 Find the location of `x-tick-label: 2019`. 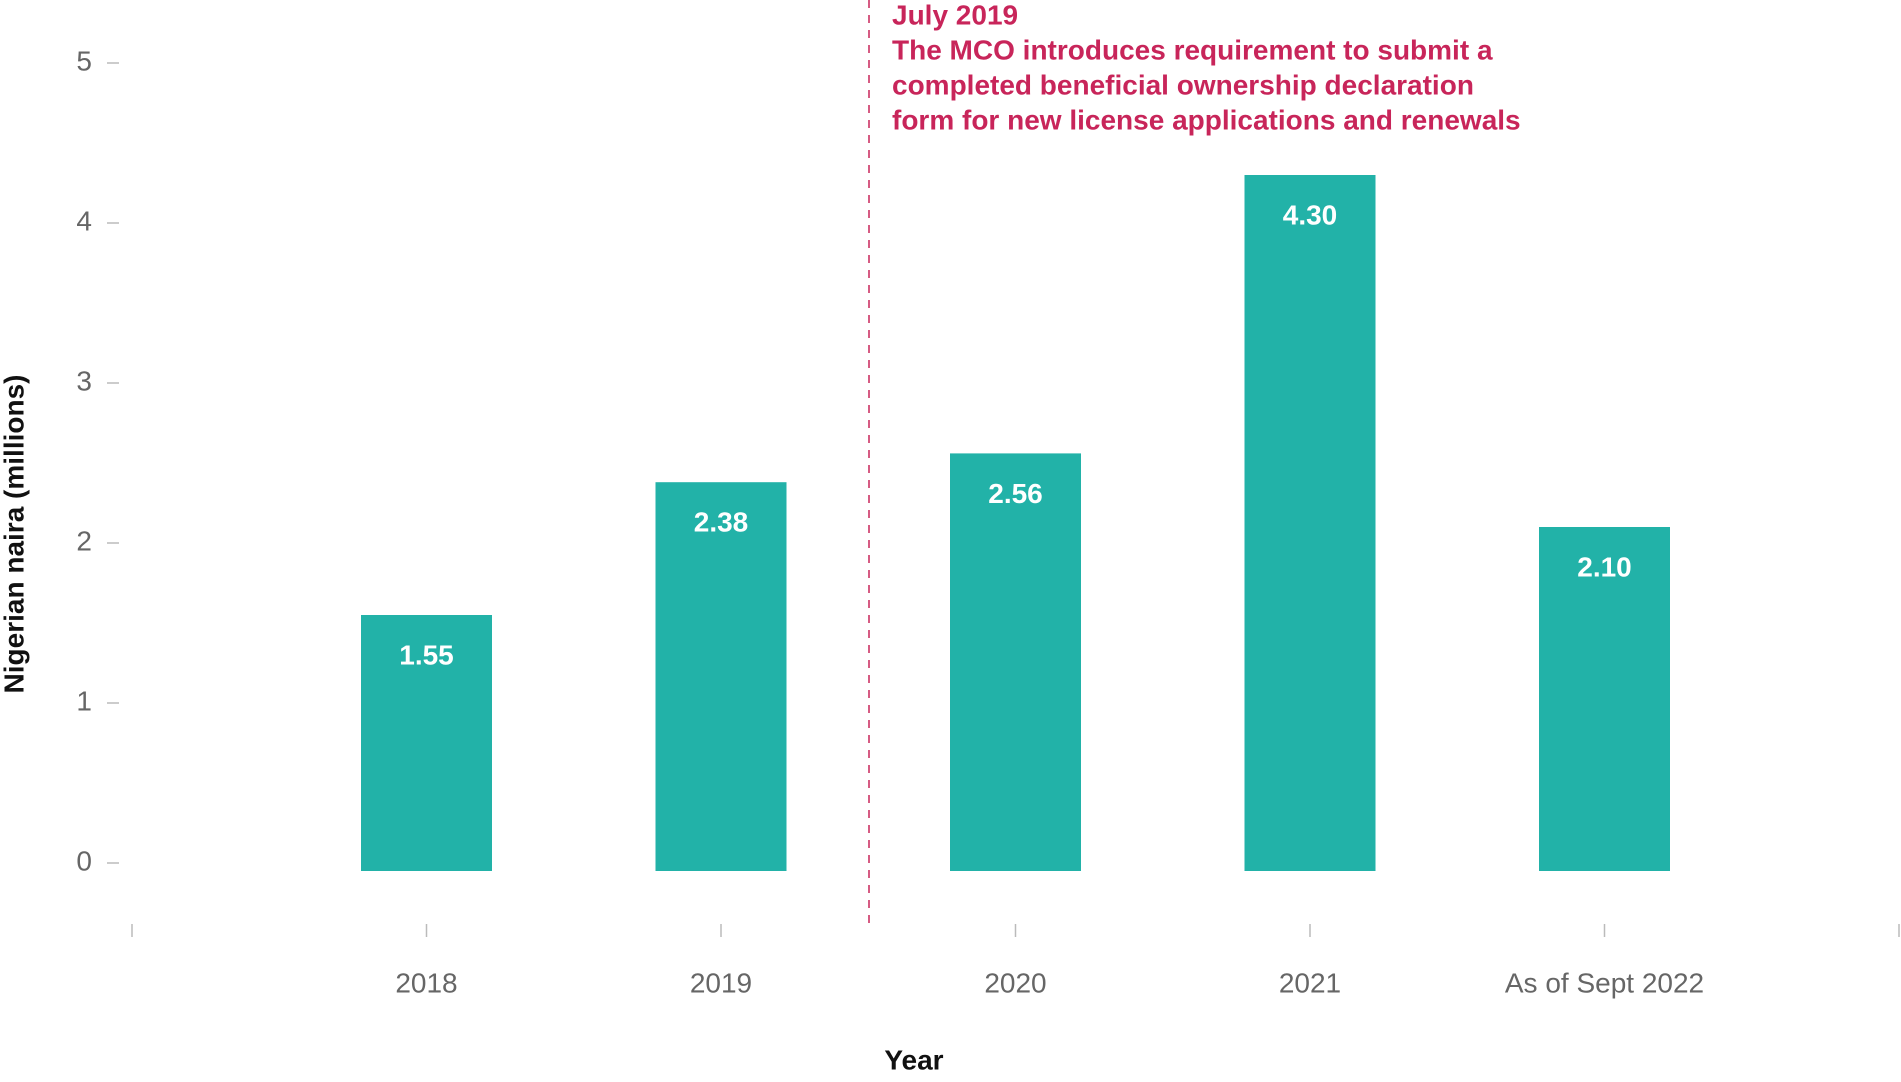

x-tick-label: 2019 is located at coordinates (721, 982).